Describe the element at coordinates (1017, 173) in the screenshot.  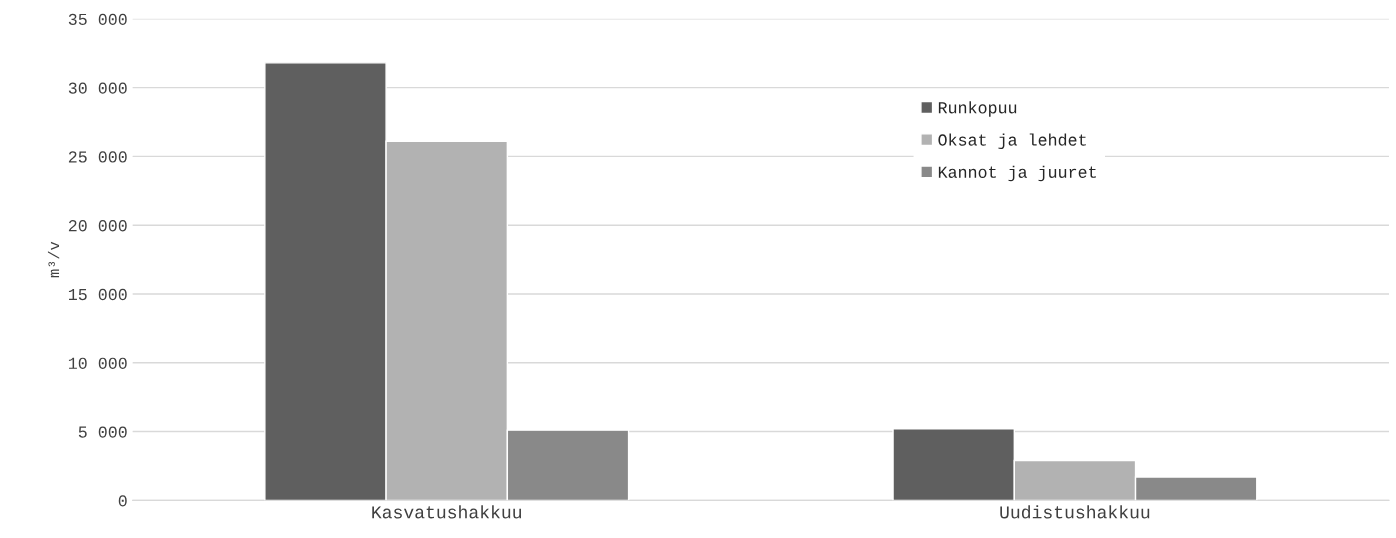
I see `legend-label: Kannot ja juuret` at that location.